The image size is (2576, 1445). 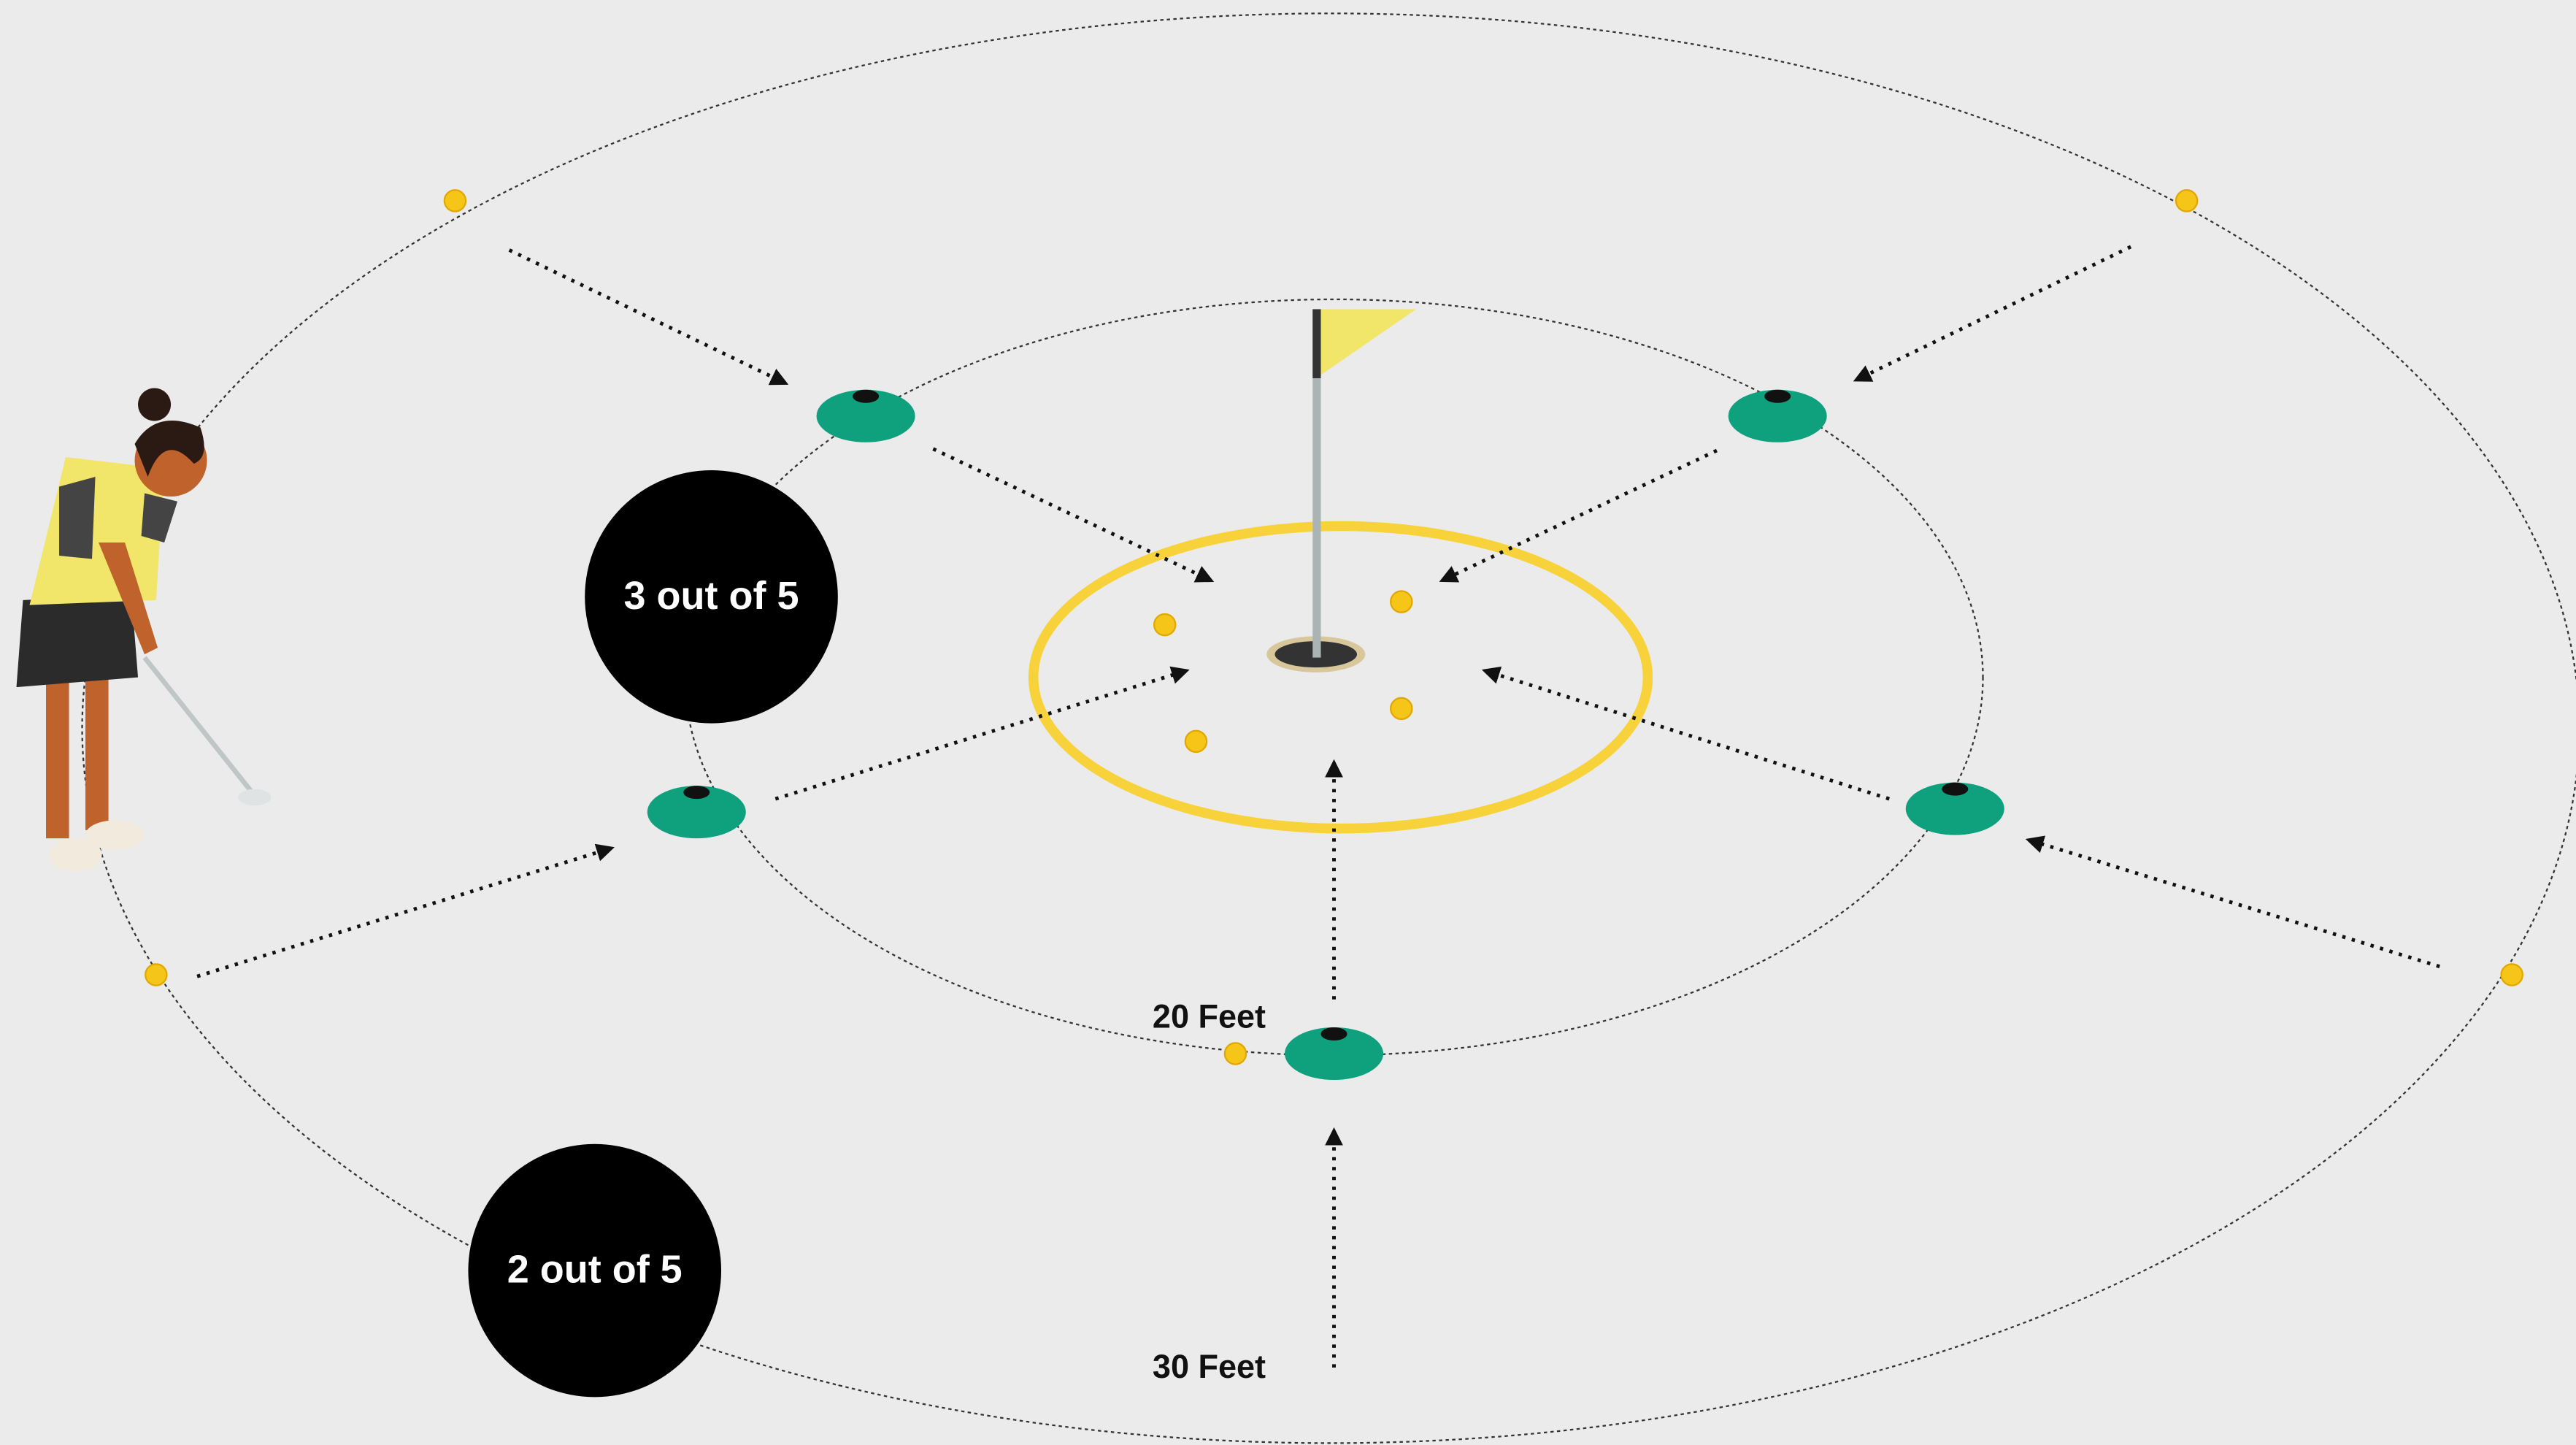 I want to click on golfer, so click(x=144, y=630).